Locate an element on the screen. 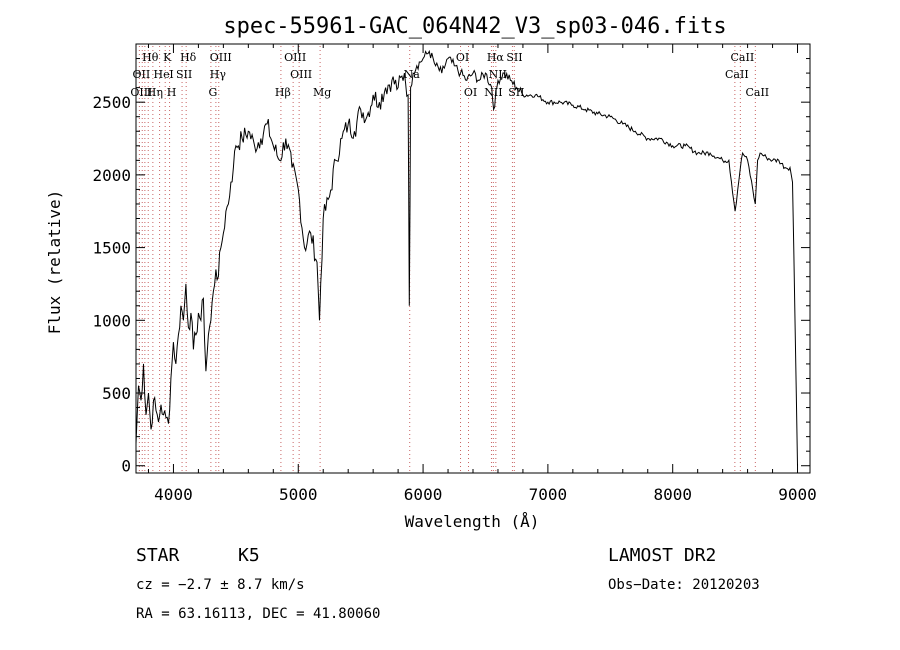  line-label: Hθ is located at coordinates (150, 57).